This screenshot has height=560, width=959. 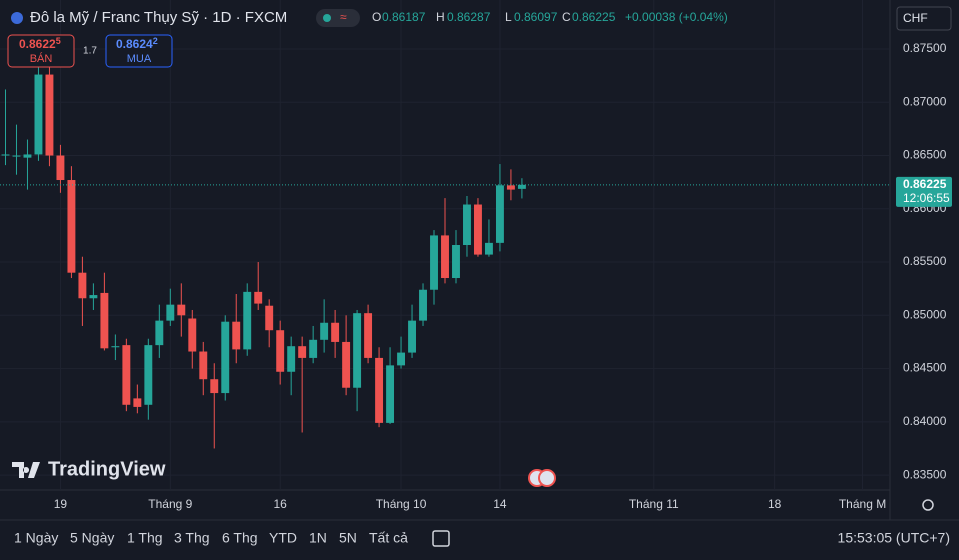 What do you see at coordinates (240, 538) in the screenshot?
I see `range-button: 6 Thg` at bounding box center [240, 538].